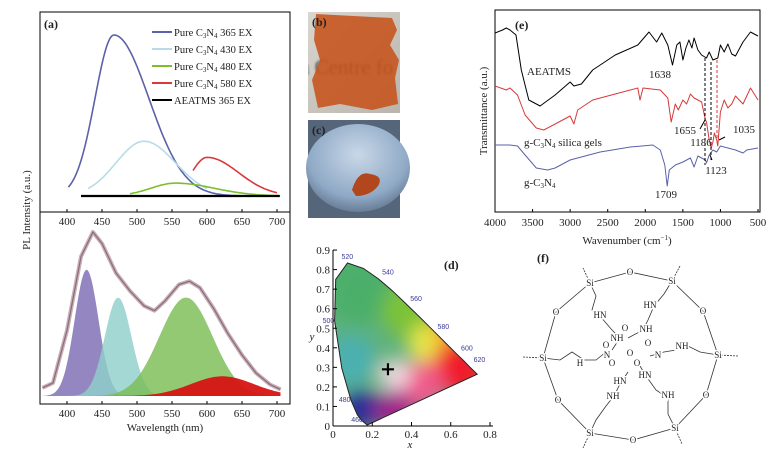 Image resolution: width=781 pixels, height=462 pixels. Describe the element at coordinates (412, 435) in the screenshot. I see `x-tick-label: 0.4` at that location.